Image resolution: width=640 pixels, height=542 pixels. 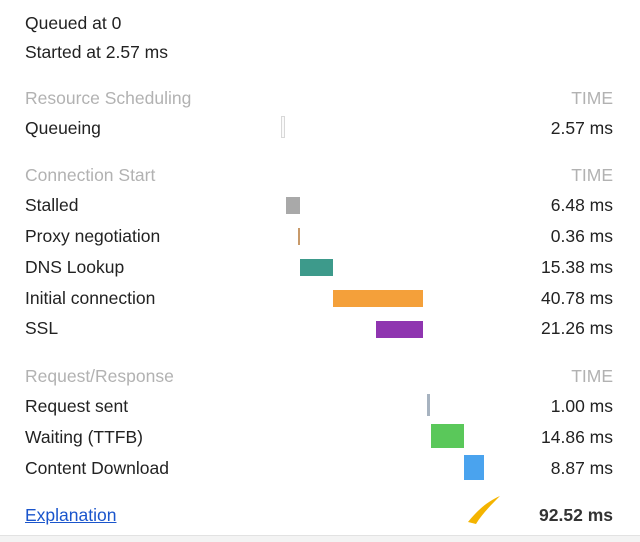 I want to click on section-request-response: Request/Response, so click(x=99, y=376).